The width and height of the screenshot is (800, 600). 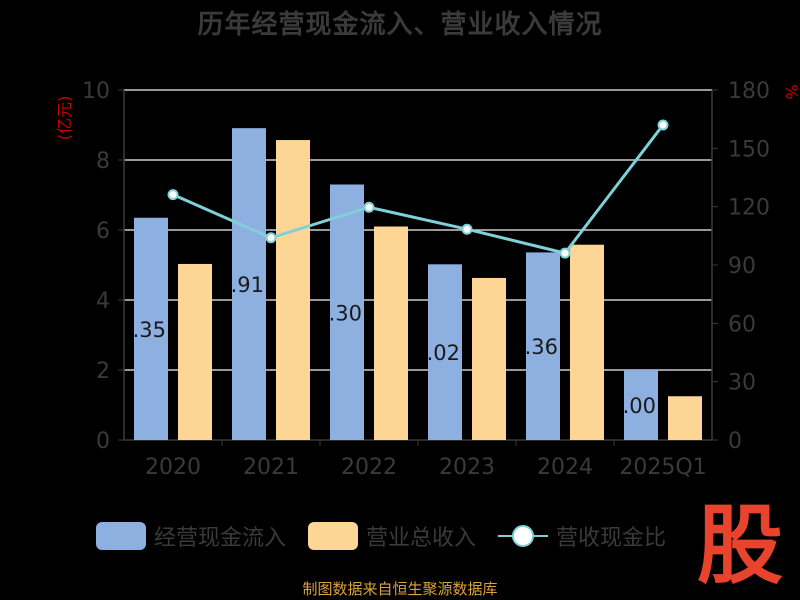 I want to click on source-footer: 制图数据来自恒生聚源数据库, so click(x=400, y=589).